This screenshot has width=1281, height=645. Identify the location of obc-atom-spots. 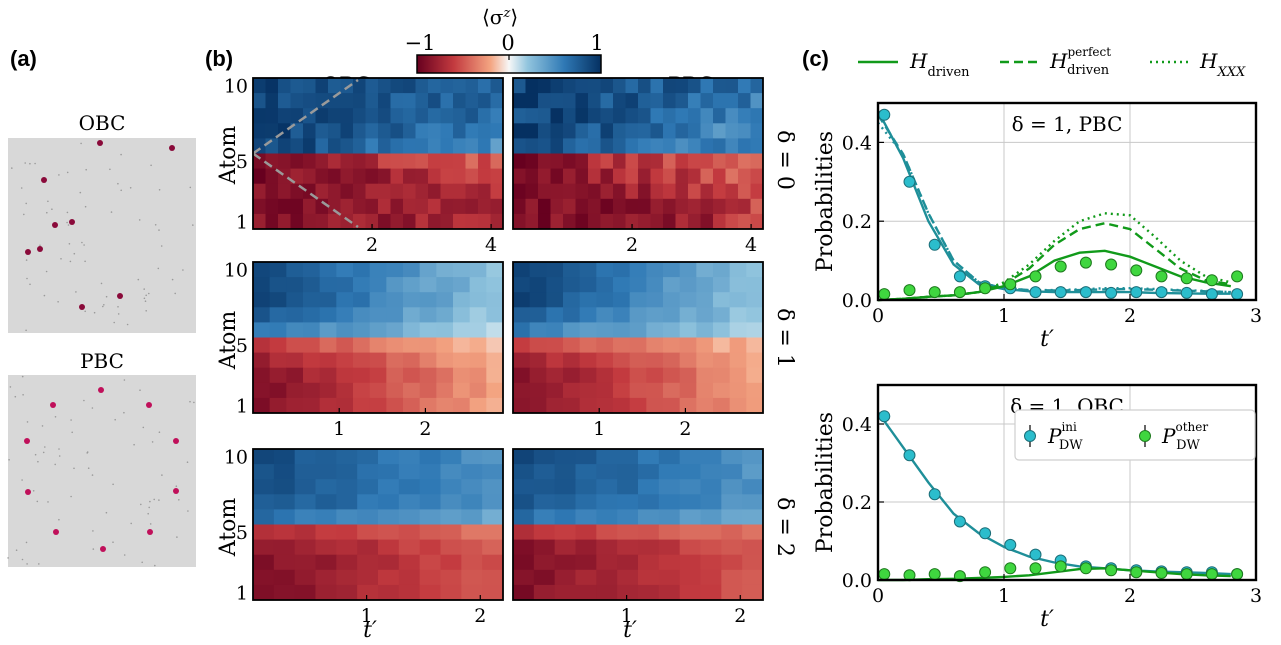
(102, 236).